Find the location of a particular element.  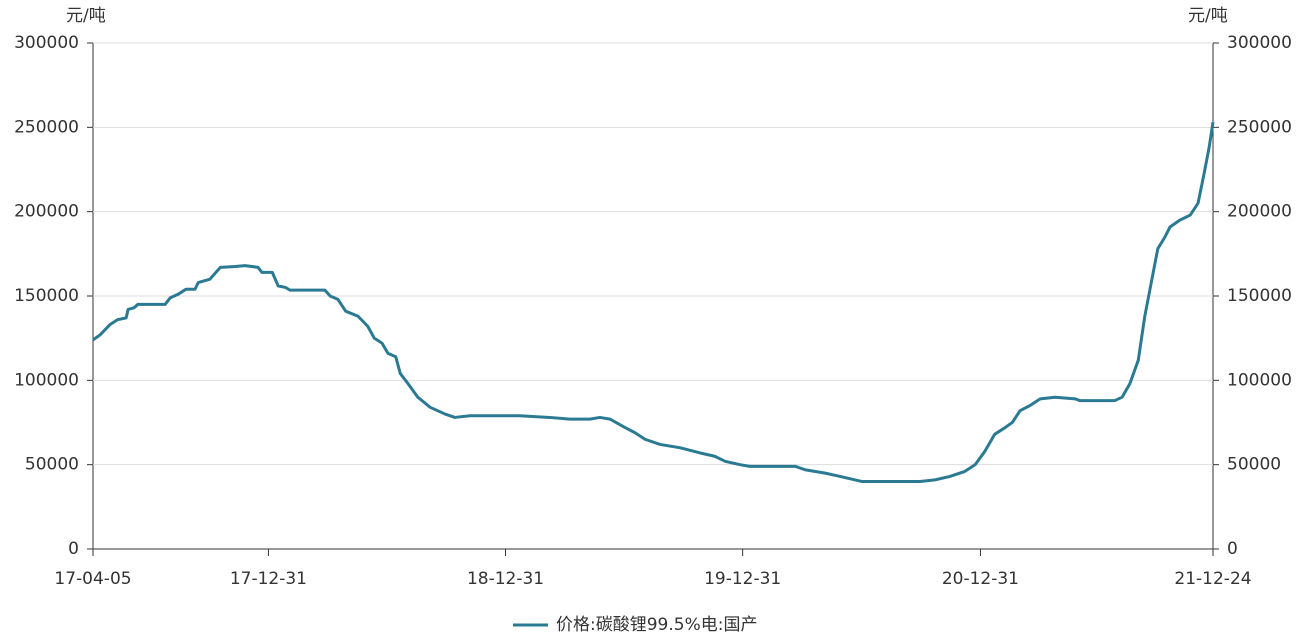

y-tick-label: 150000 is located at coordinates (46, 296).